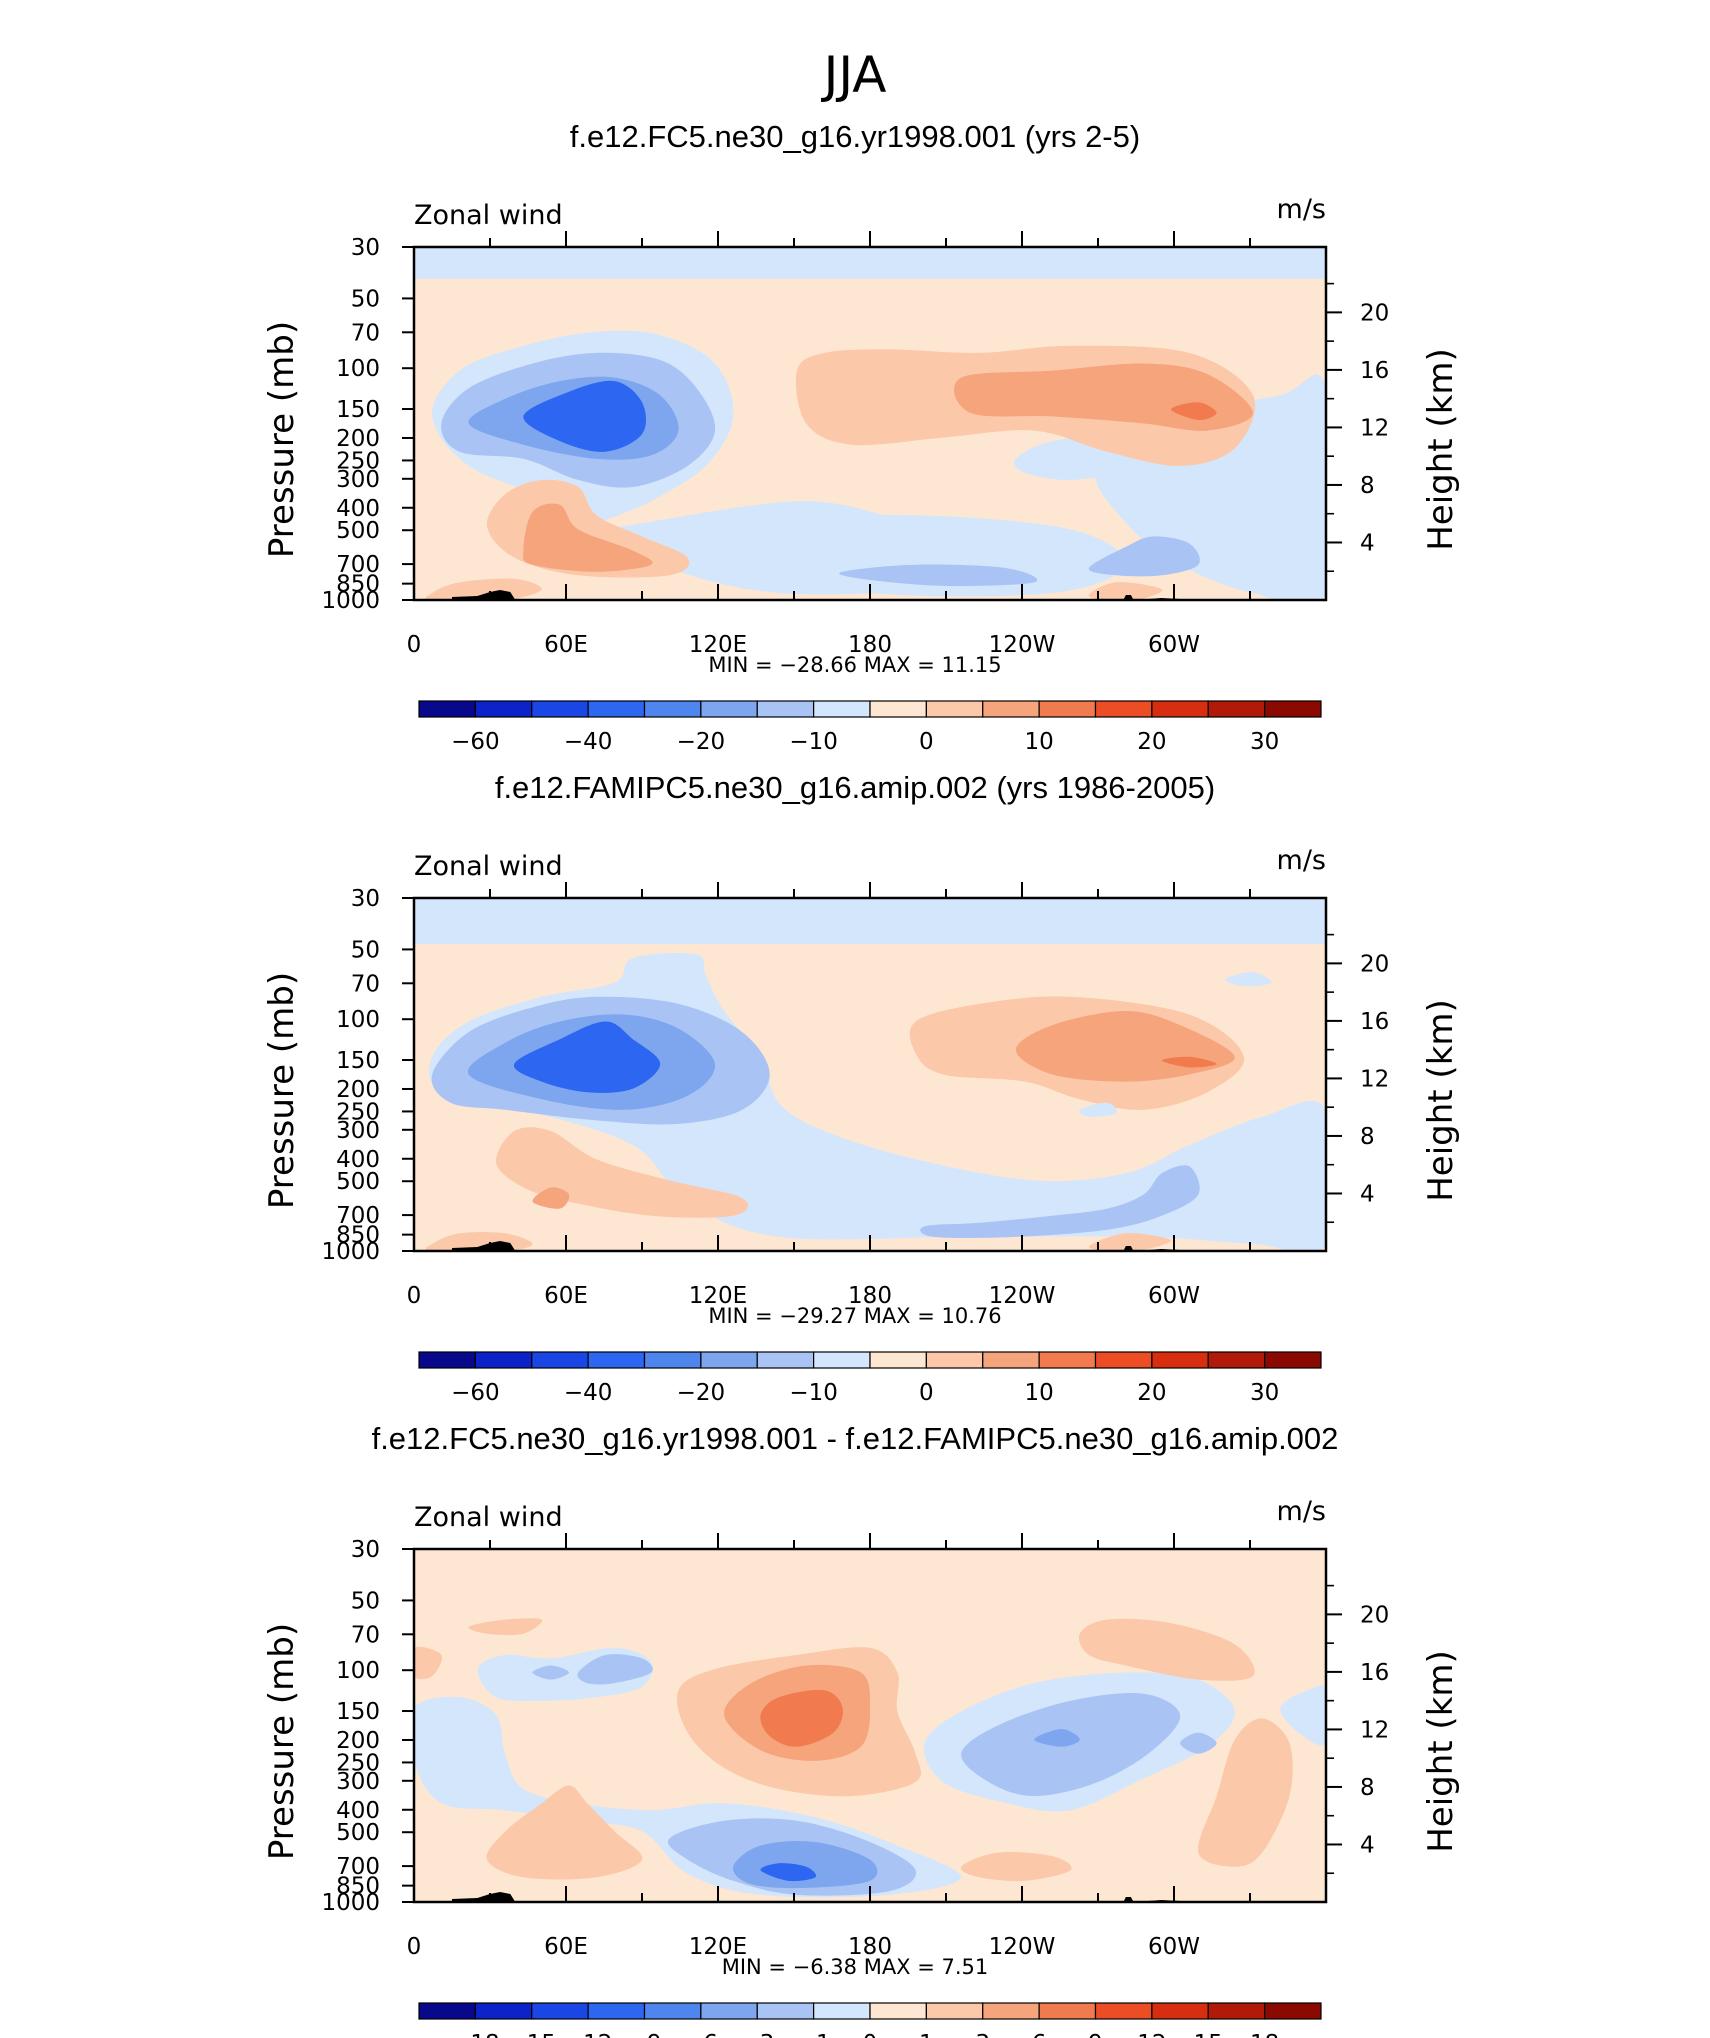 The height and width of the screenshot is (2038, 1710). I want to click on page-title: JJA, so click(854, 75).